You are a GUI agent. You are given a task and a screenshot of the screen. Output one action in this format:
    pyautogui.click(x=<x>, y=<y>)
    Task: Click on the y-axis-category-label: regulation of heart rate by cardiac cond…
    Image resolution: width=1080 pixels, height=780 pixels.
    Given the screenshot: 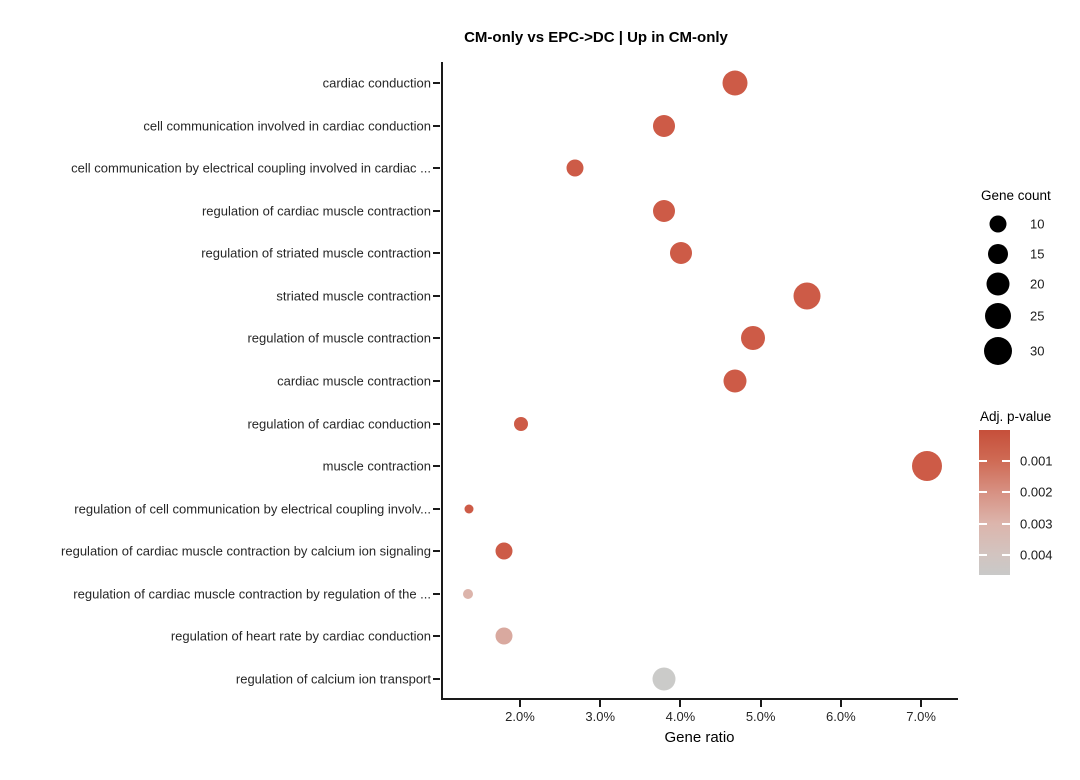 What is the action you would take?
    pyautogui.click(x=300, y=636)
    